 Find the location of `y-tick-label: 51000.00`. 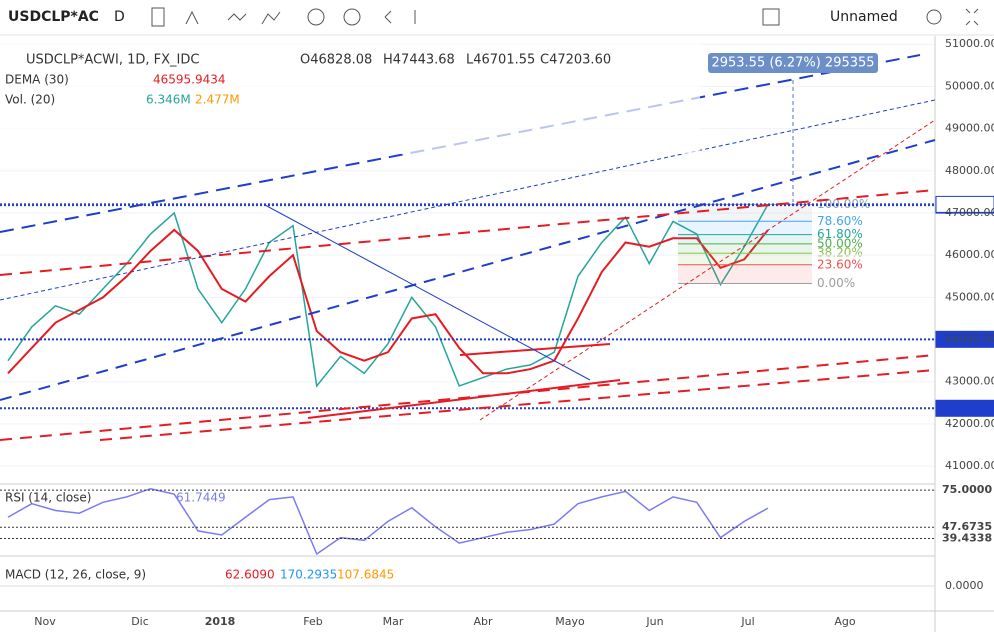

y-tick-label: 51000.00 is located at coordinates (969, 43).